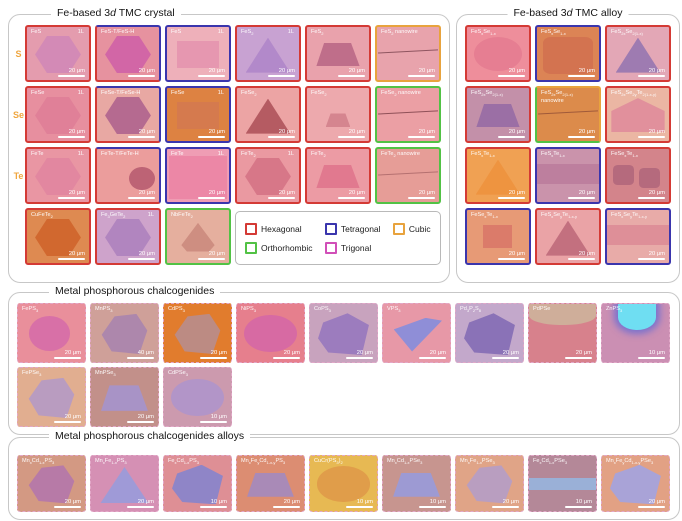  I want to click on tile-label: MnxCd1-xPSe3, so click(405, 462).